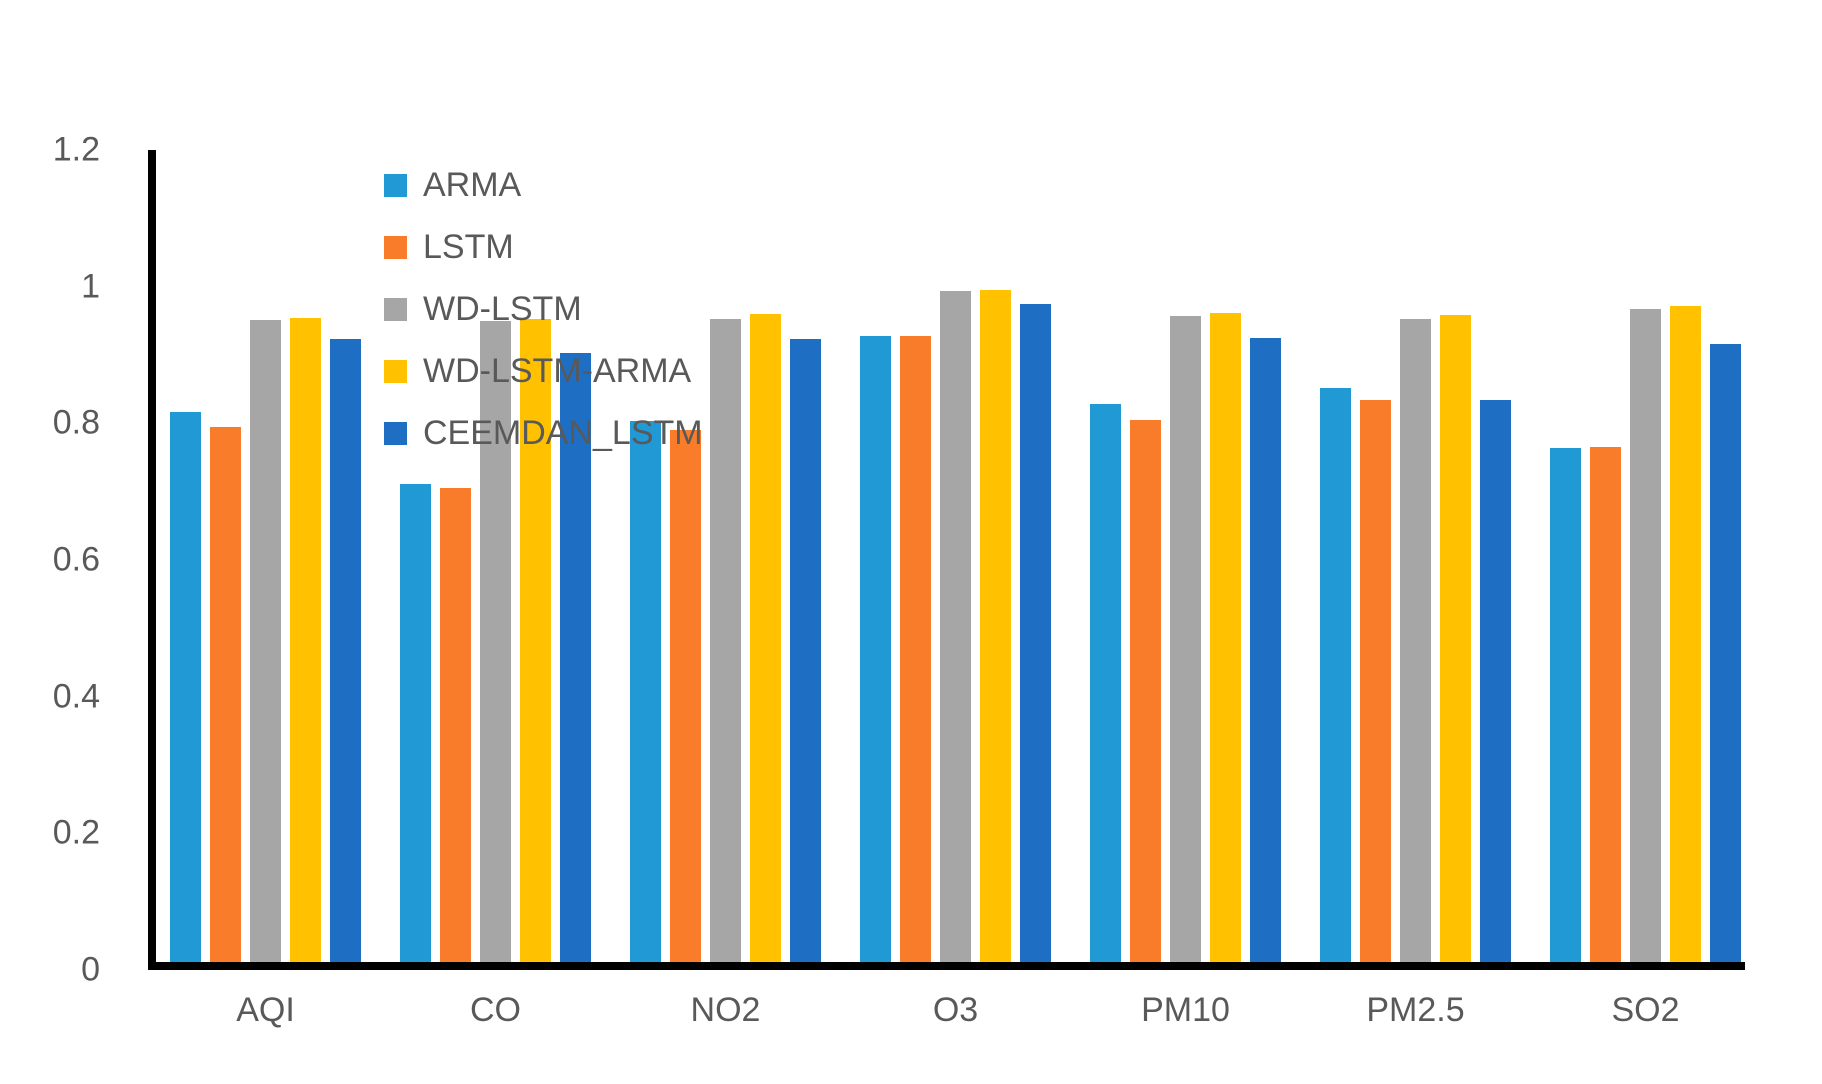  What do you see at coordinates (685, 696) in the screenshot?
I see `bar-NO2-LSTM` at bounding box center [685, 696].